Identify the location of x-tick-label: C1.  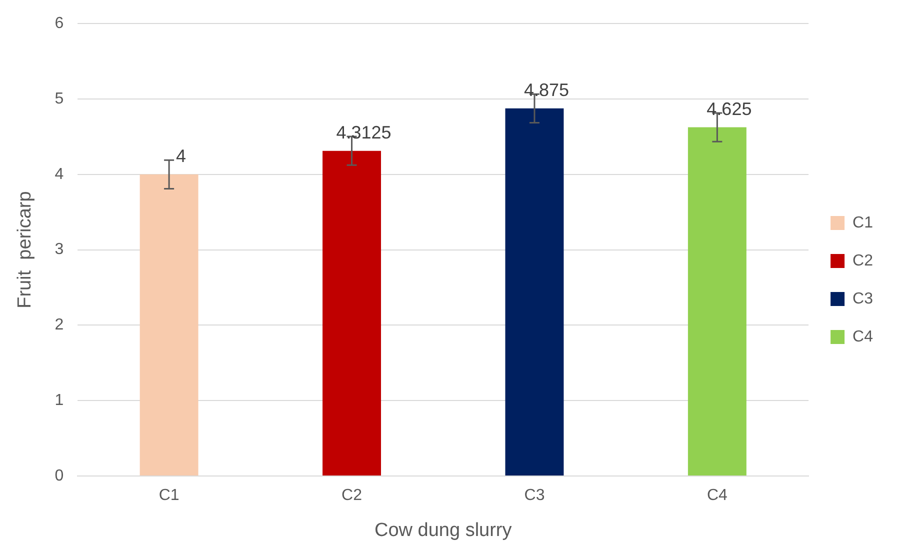
(169, 495).